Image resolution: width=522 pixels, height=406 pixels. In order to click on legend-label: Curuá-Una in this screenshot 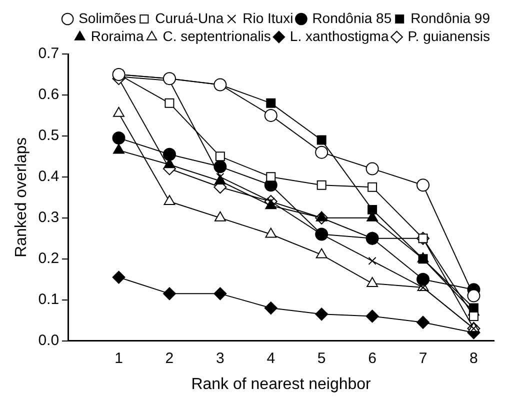, I will do `click(189, 18)`.